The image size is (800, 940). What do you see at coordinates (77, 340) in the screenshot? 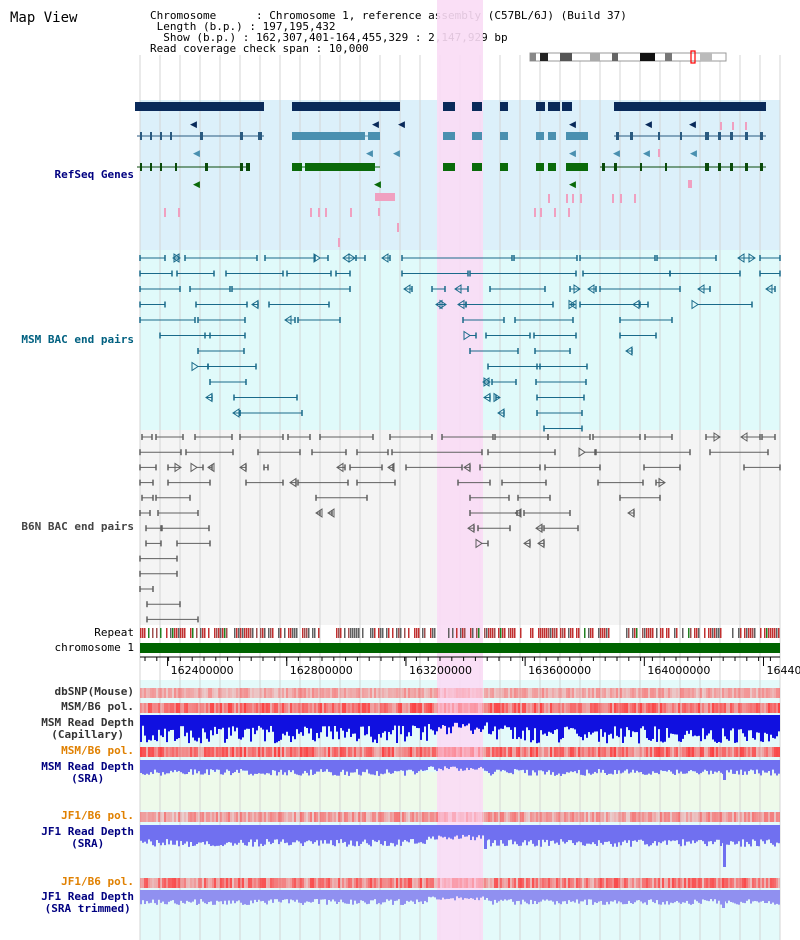
I see `label-msm-bac: MSM BAC end pairs` at bounding box center [77, 340].